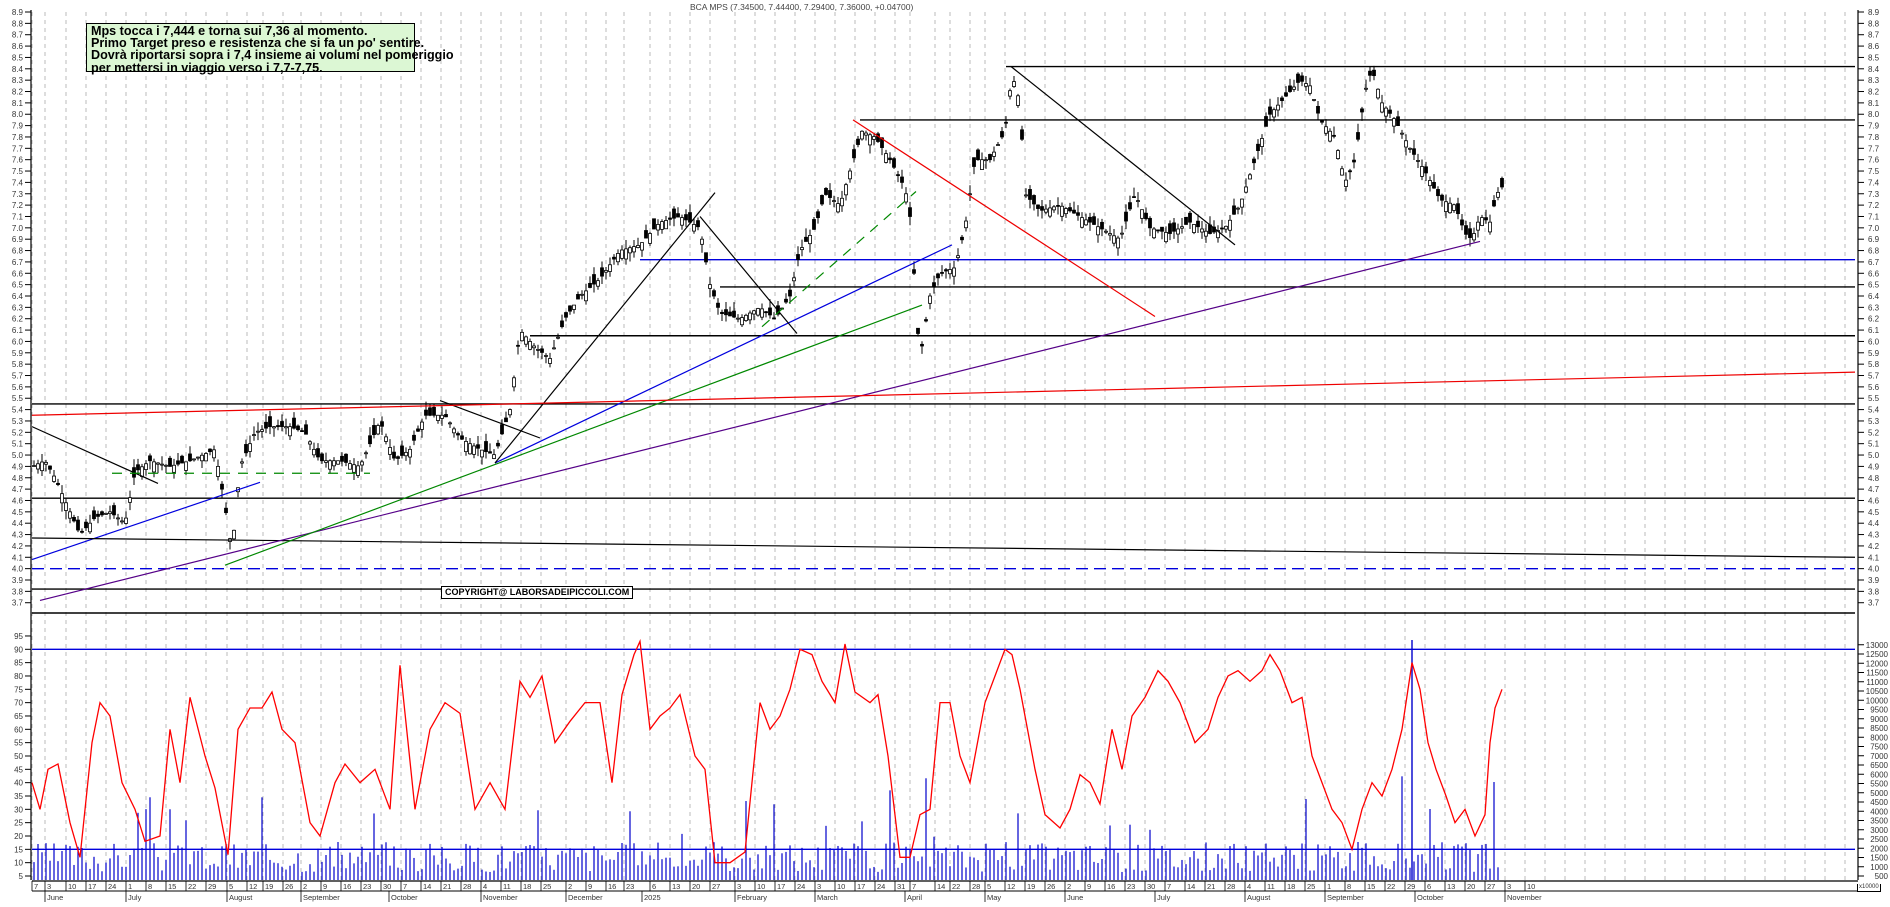 The image size is (1890, 907). Describe the element at coordinates (18, 569) in the screenshot. I see `svg-text: 4.0` at that location.